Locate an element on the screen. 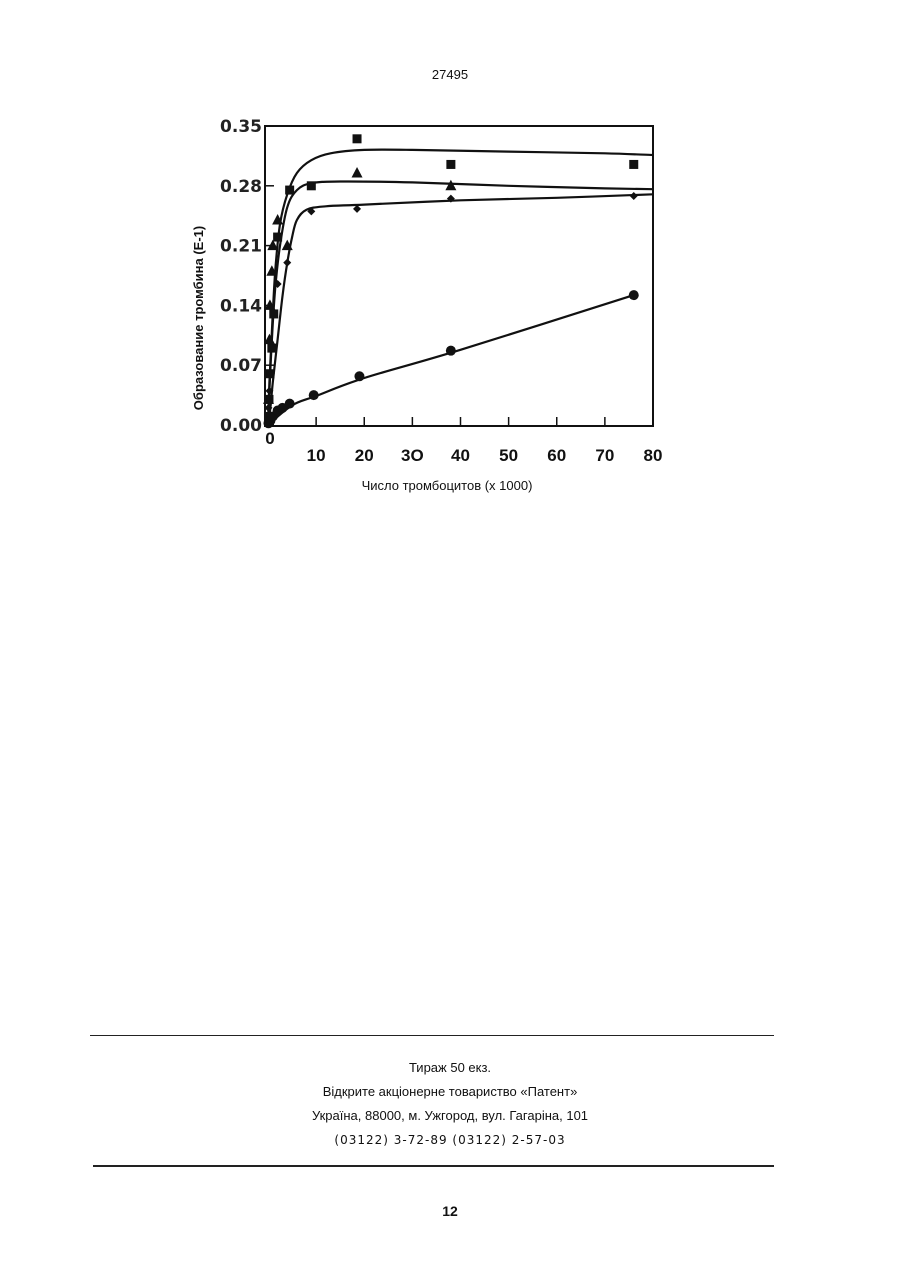  series-curve-circle is located at coordinates (451, 360).